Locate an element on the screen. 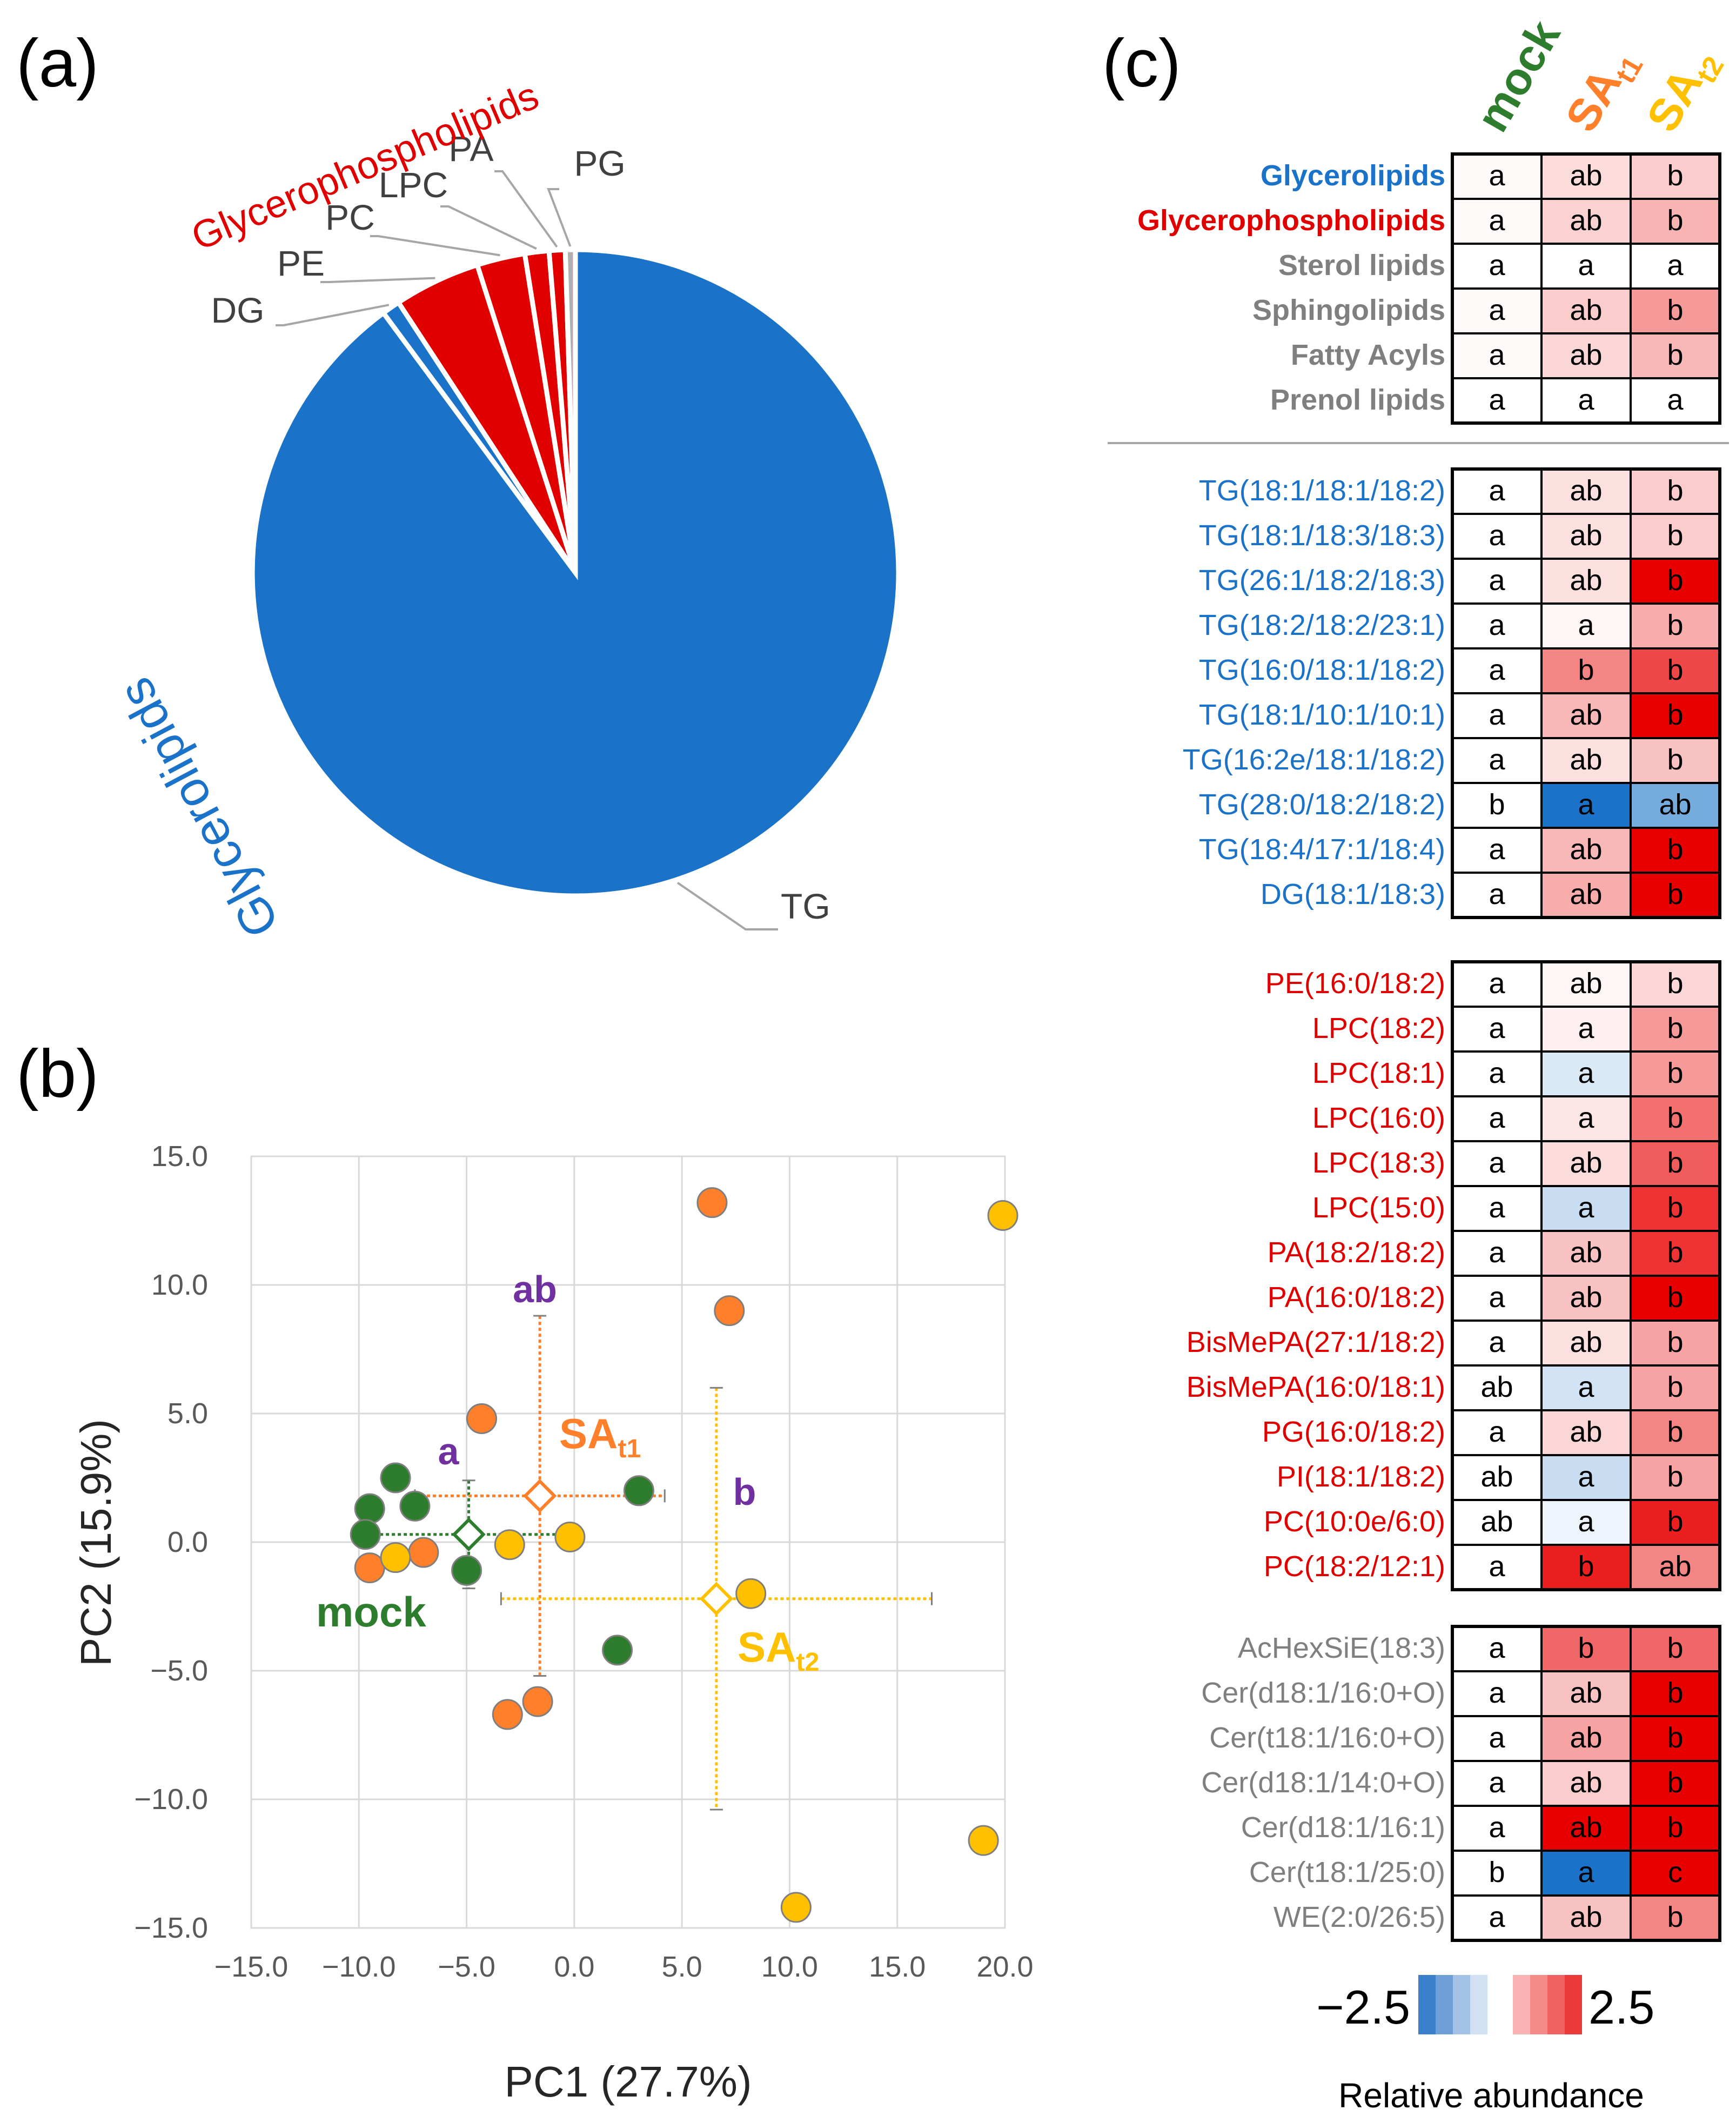 The width and height of the screenshot is (1736, 2123). pca-group-label-sa-t1-main: SA is located at coordinates (589, 1434).